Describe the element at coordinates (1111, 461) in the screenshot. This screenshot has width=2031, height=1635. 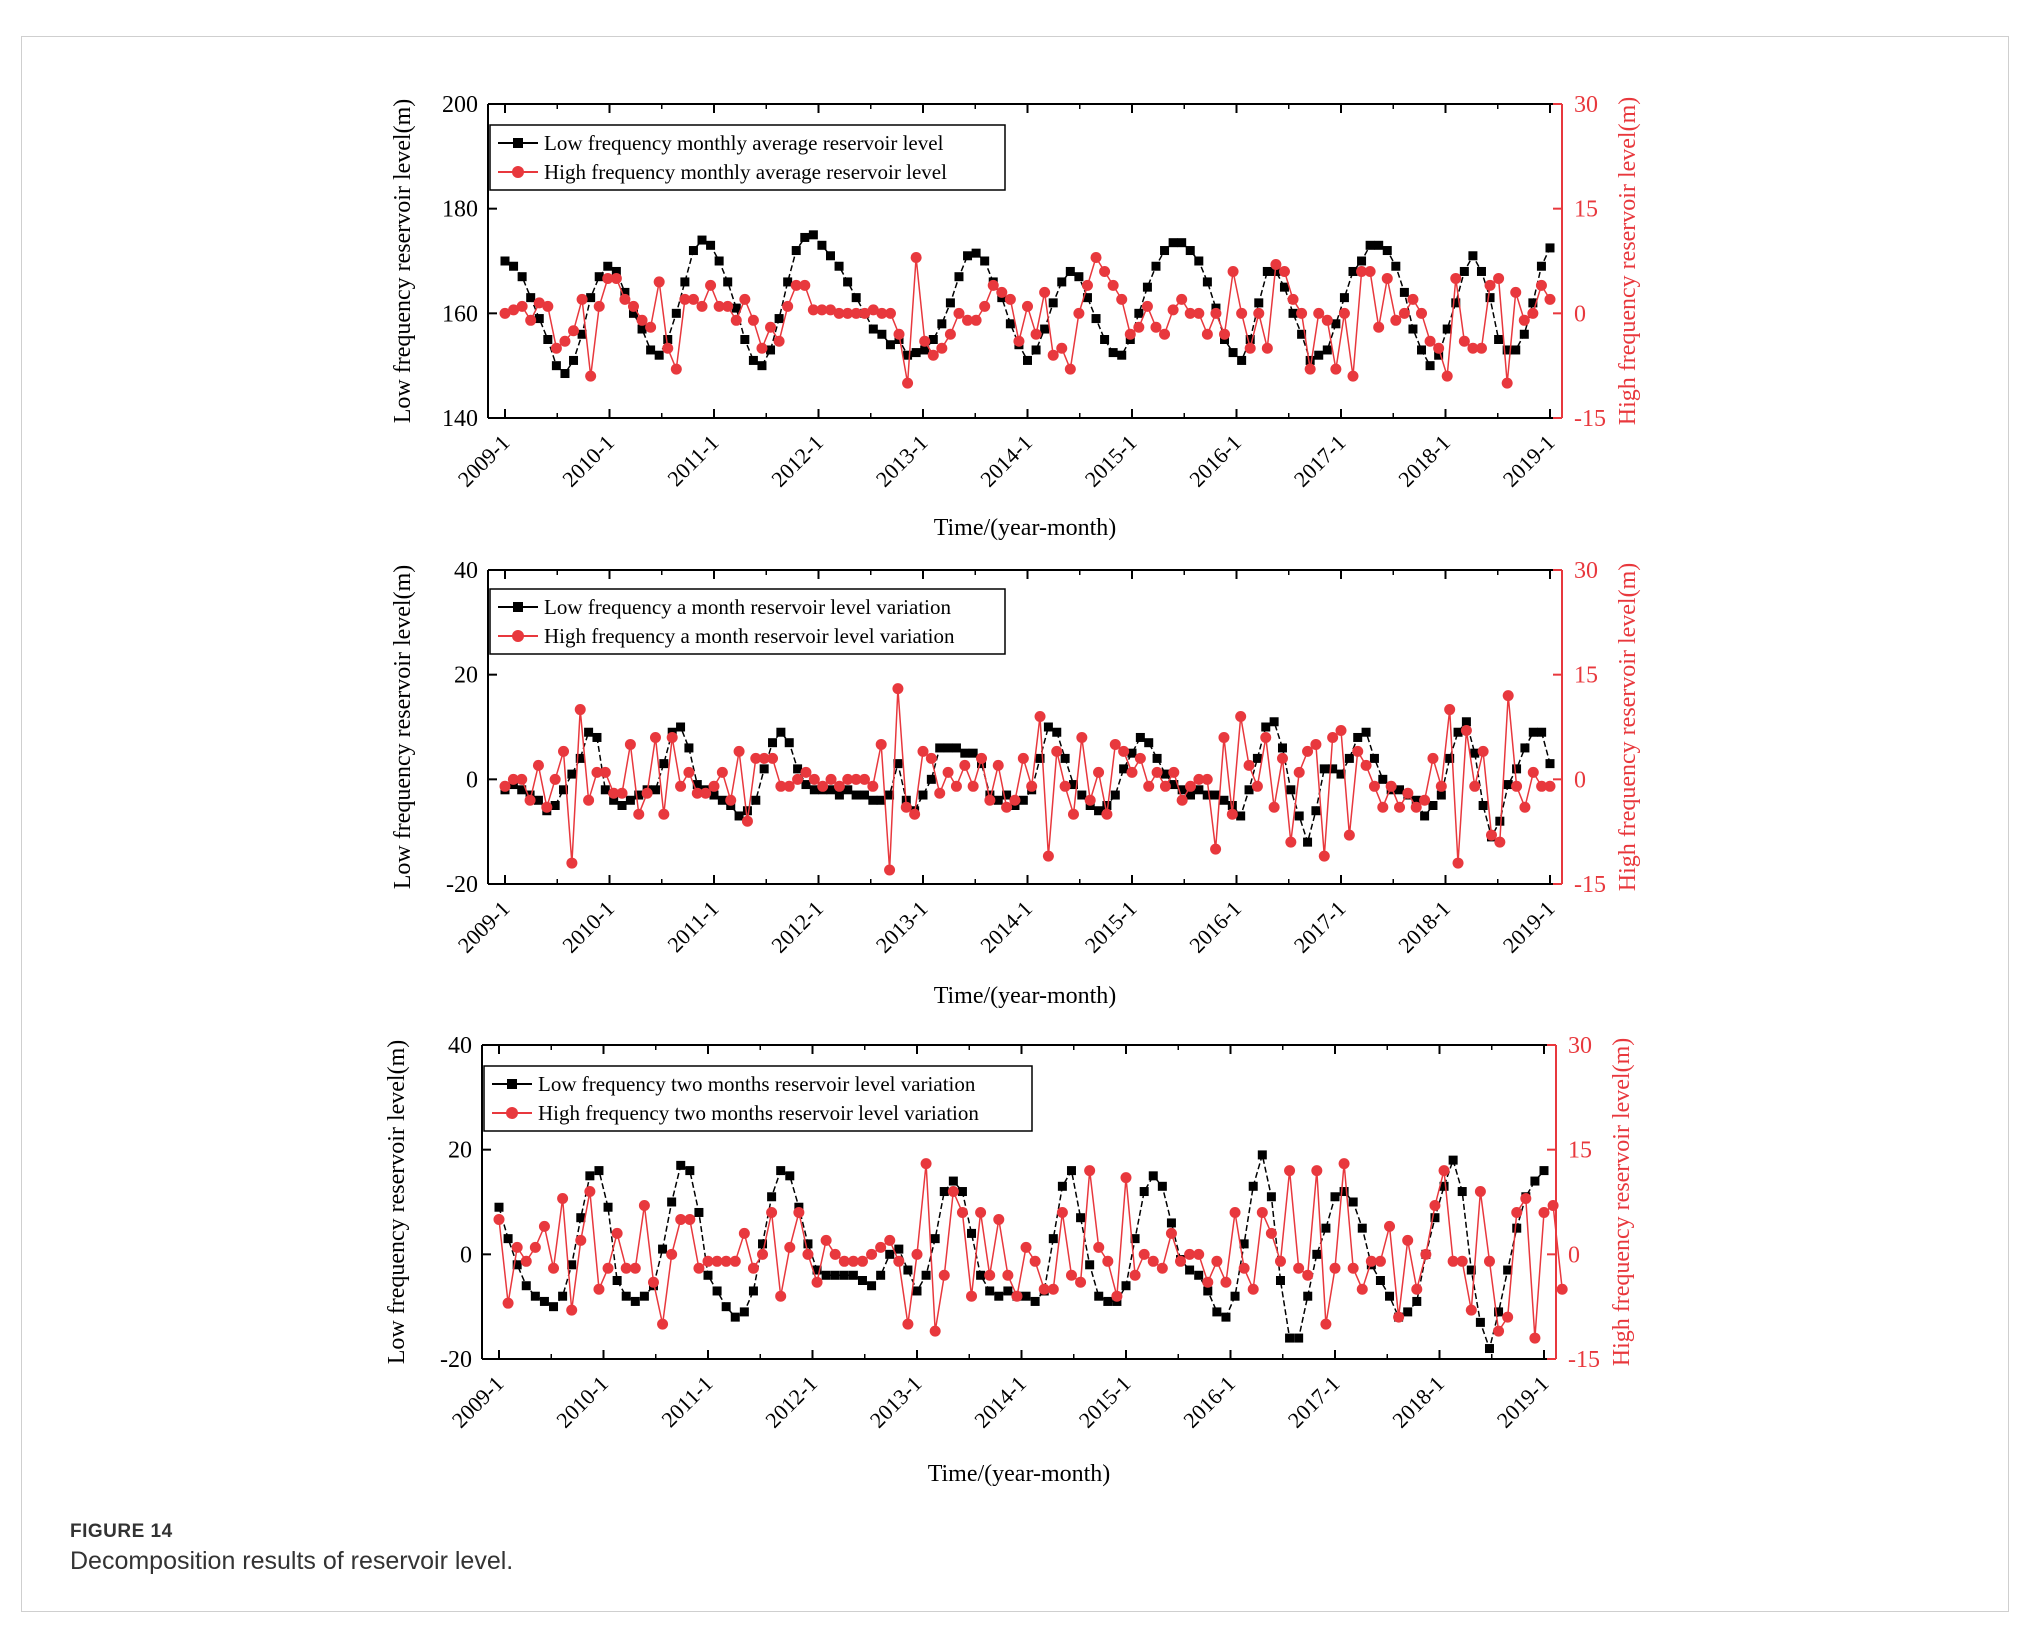
I see `x-tick-label: 2015-1` at that location.